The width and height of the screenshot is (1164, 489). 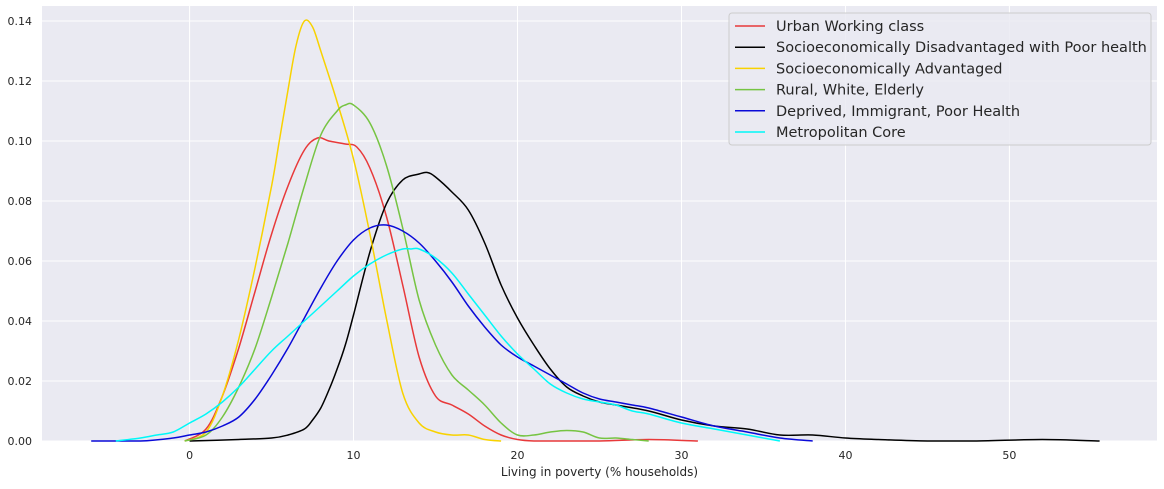 What do you see at coordinates (845, 455) in the screenshot?
I see `x-tick-label: 40` at bounding box center [845, 455].